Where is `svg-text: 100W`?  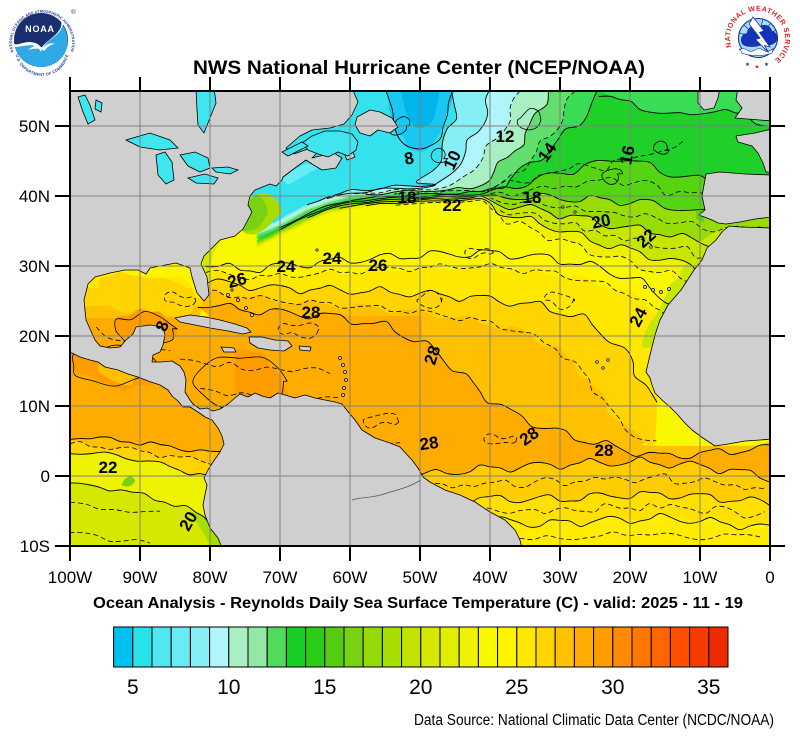
svg-text: 100W is located at coordinates (70, 577).